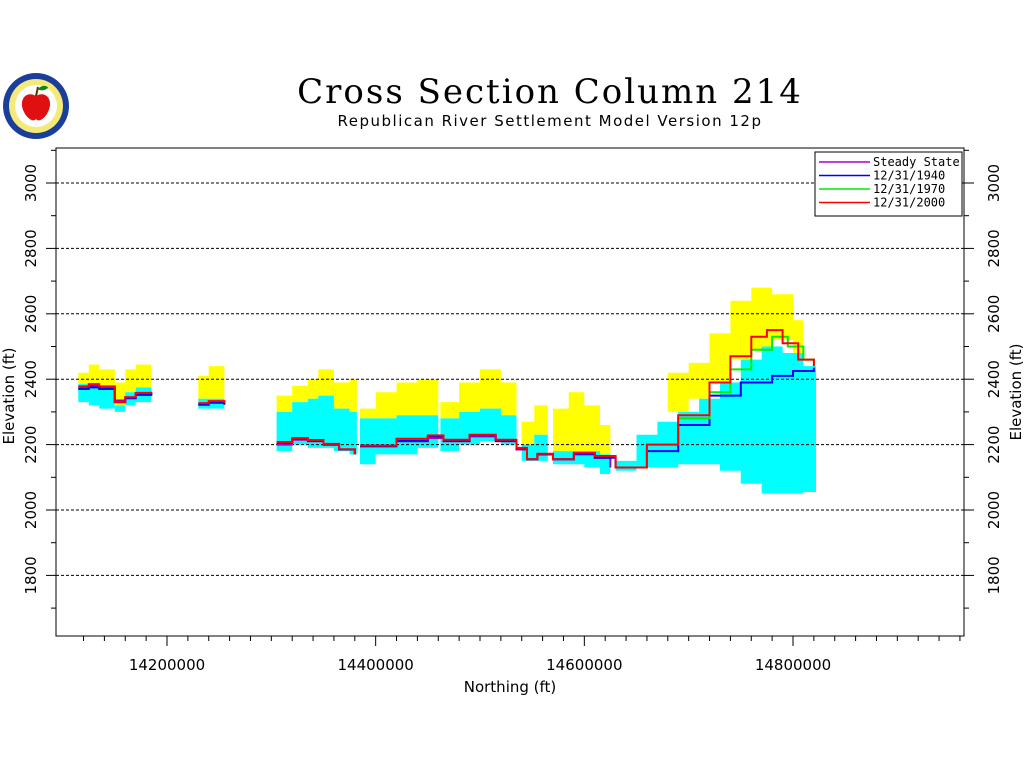 This screenshot has height=768, width=1024. I want to click on x-tick-label: 14600000, so click(584, 665).